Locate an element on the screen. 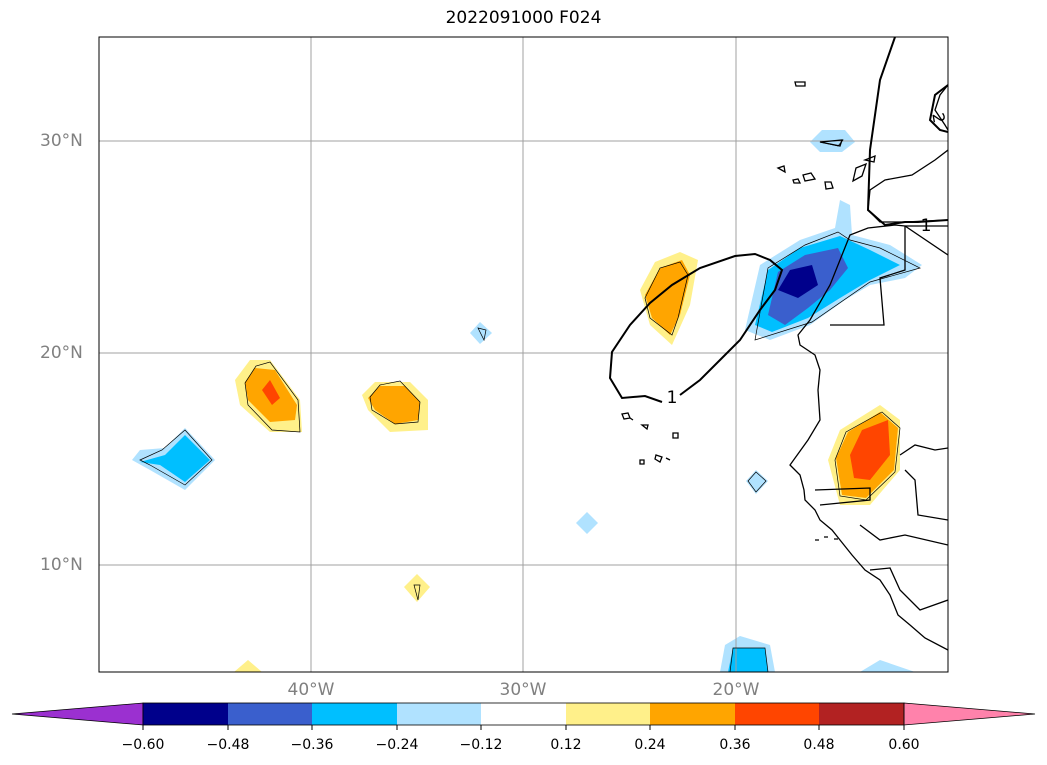 This screenshot has width=1047, height=765. colorbar is located at coordinates (523, 716).